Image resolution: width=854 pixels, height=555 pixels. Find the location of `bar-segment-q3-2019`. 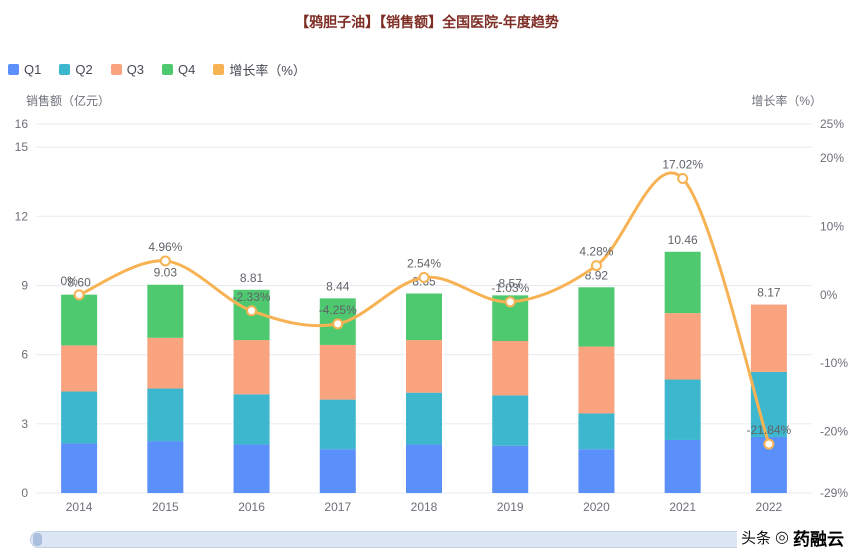

bar-segment-q3-2019 is located at coordinates (510, 368).